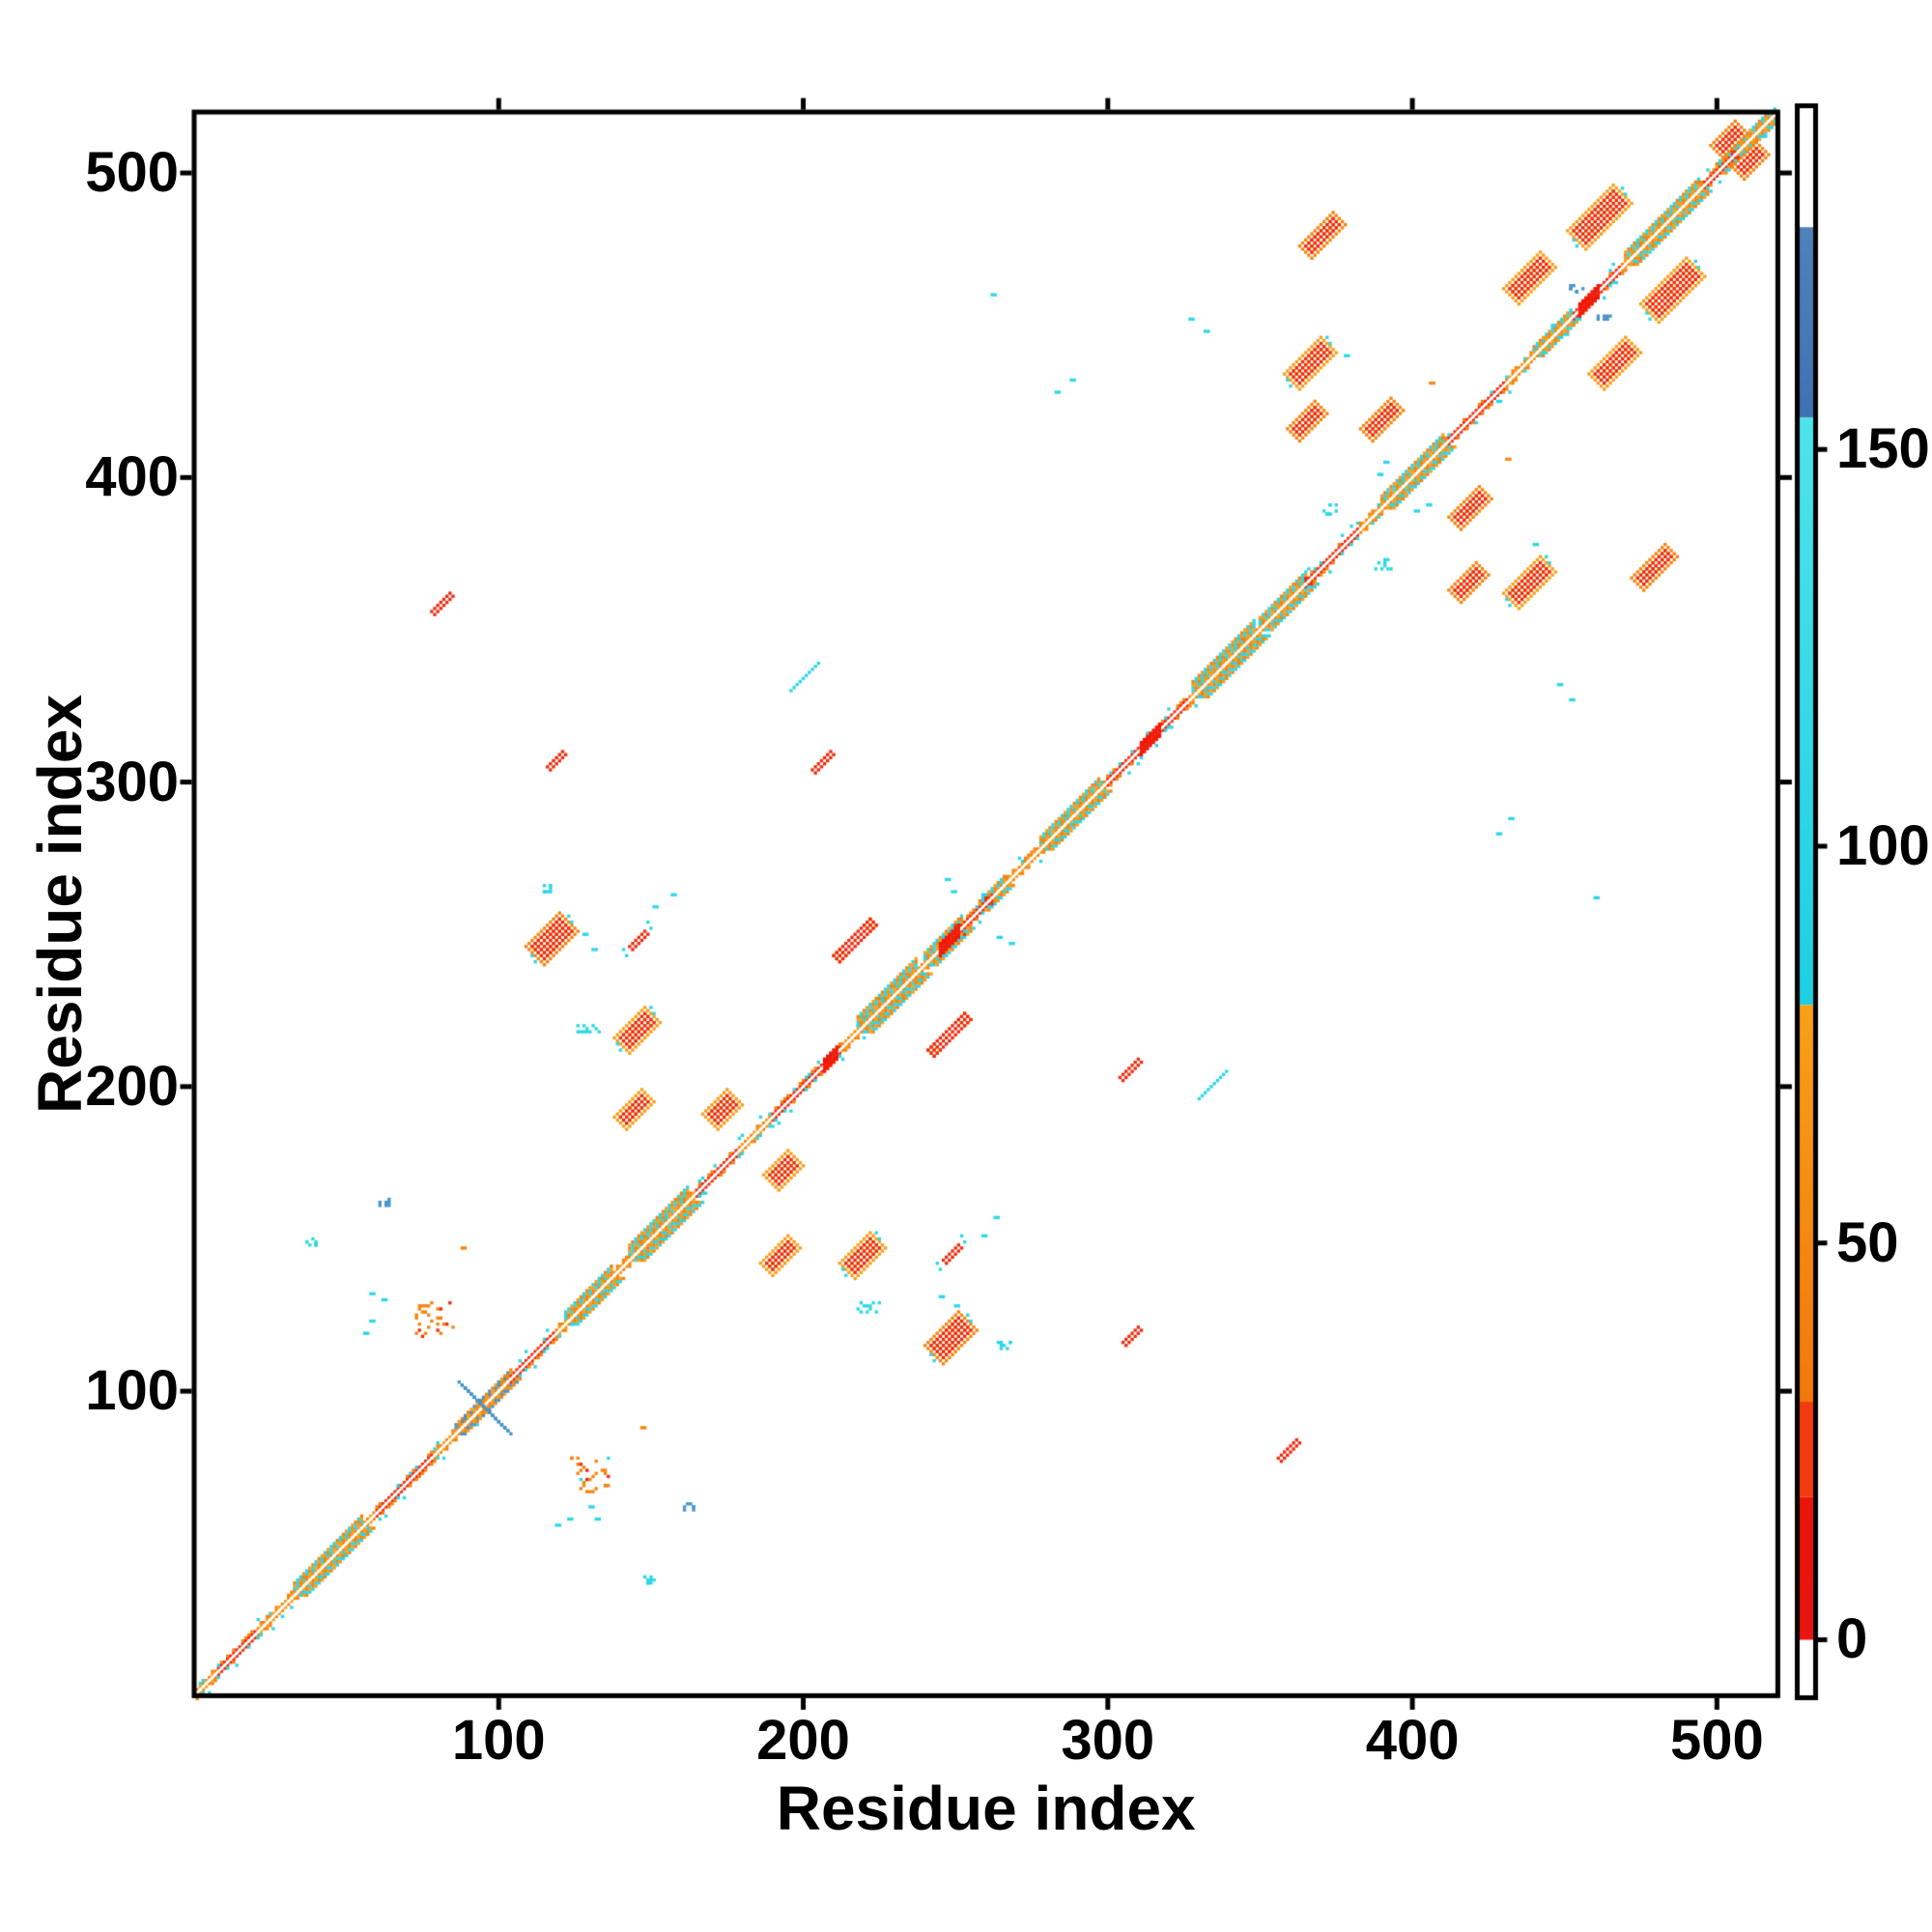 The image size is (1932, 1932). Describe the element at coordinates (498, 1741) in the screenshot. I see `x-tick-label-100: 100` at that location.